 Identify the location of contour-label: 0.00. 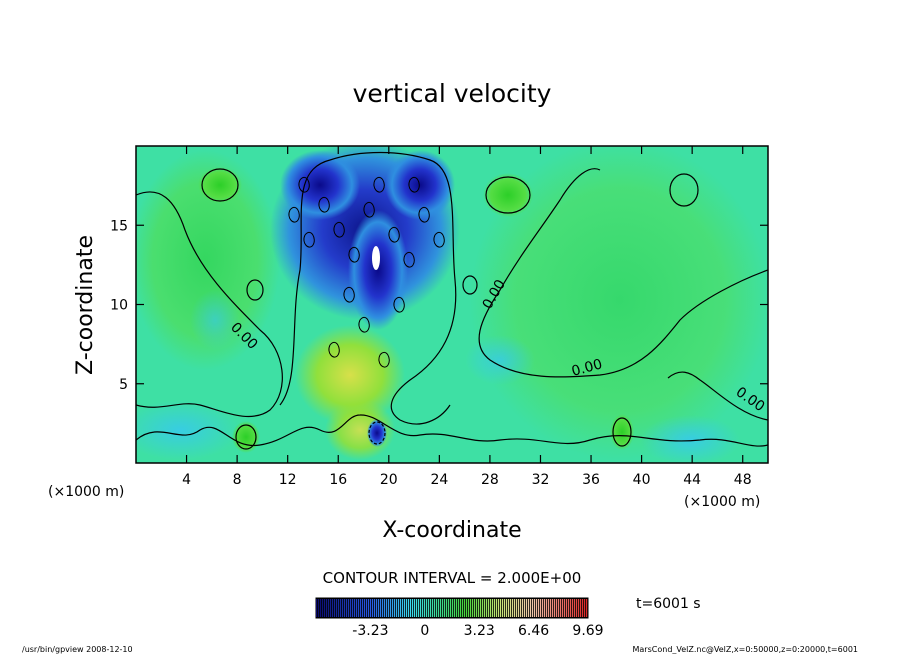
(587, 368).